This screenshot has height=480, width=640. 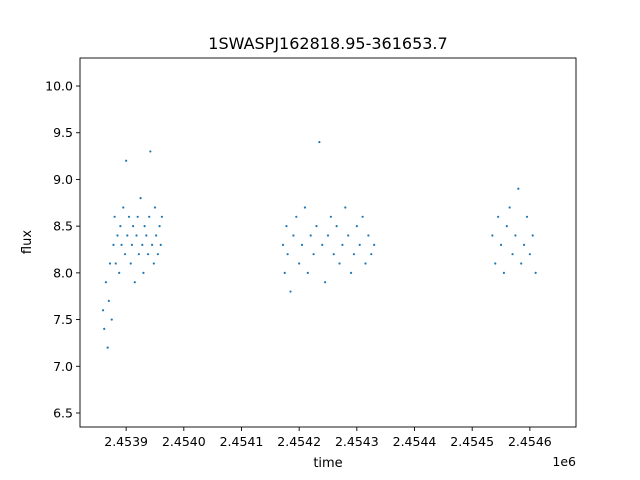 What do you see at coordinates (63, 366) in the screenshot?
I see `y-tick-label: 7.0` at bounding box center [63, 366].